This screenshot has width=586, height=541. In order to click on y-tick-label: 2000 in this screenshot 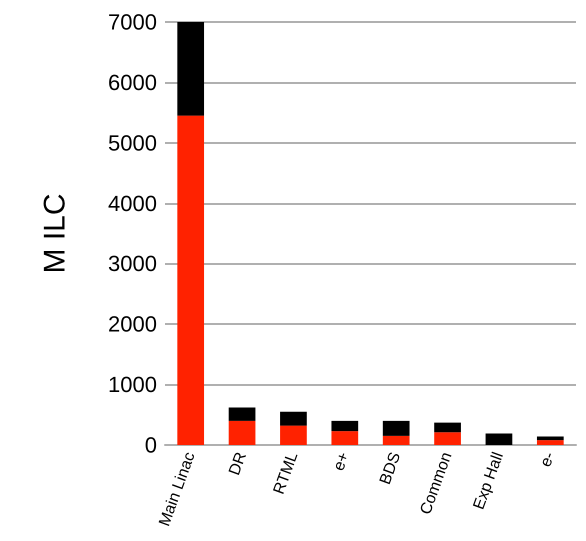, I will do `click(132, 324)`.